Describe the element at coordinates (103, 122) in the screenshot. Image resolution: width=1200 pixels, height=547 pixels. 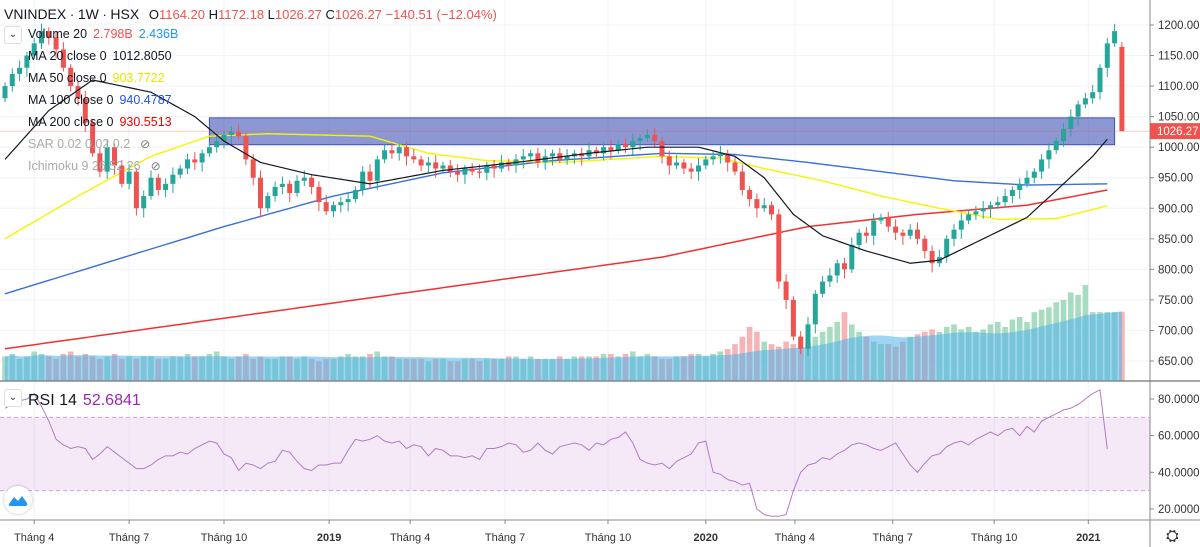
I see `legend-row: MA 200 close 0 930.5513` at that location.